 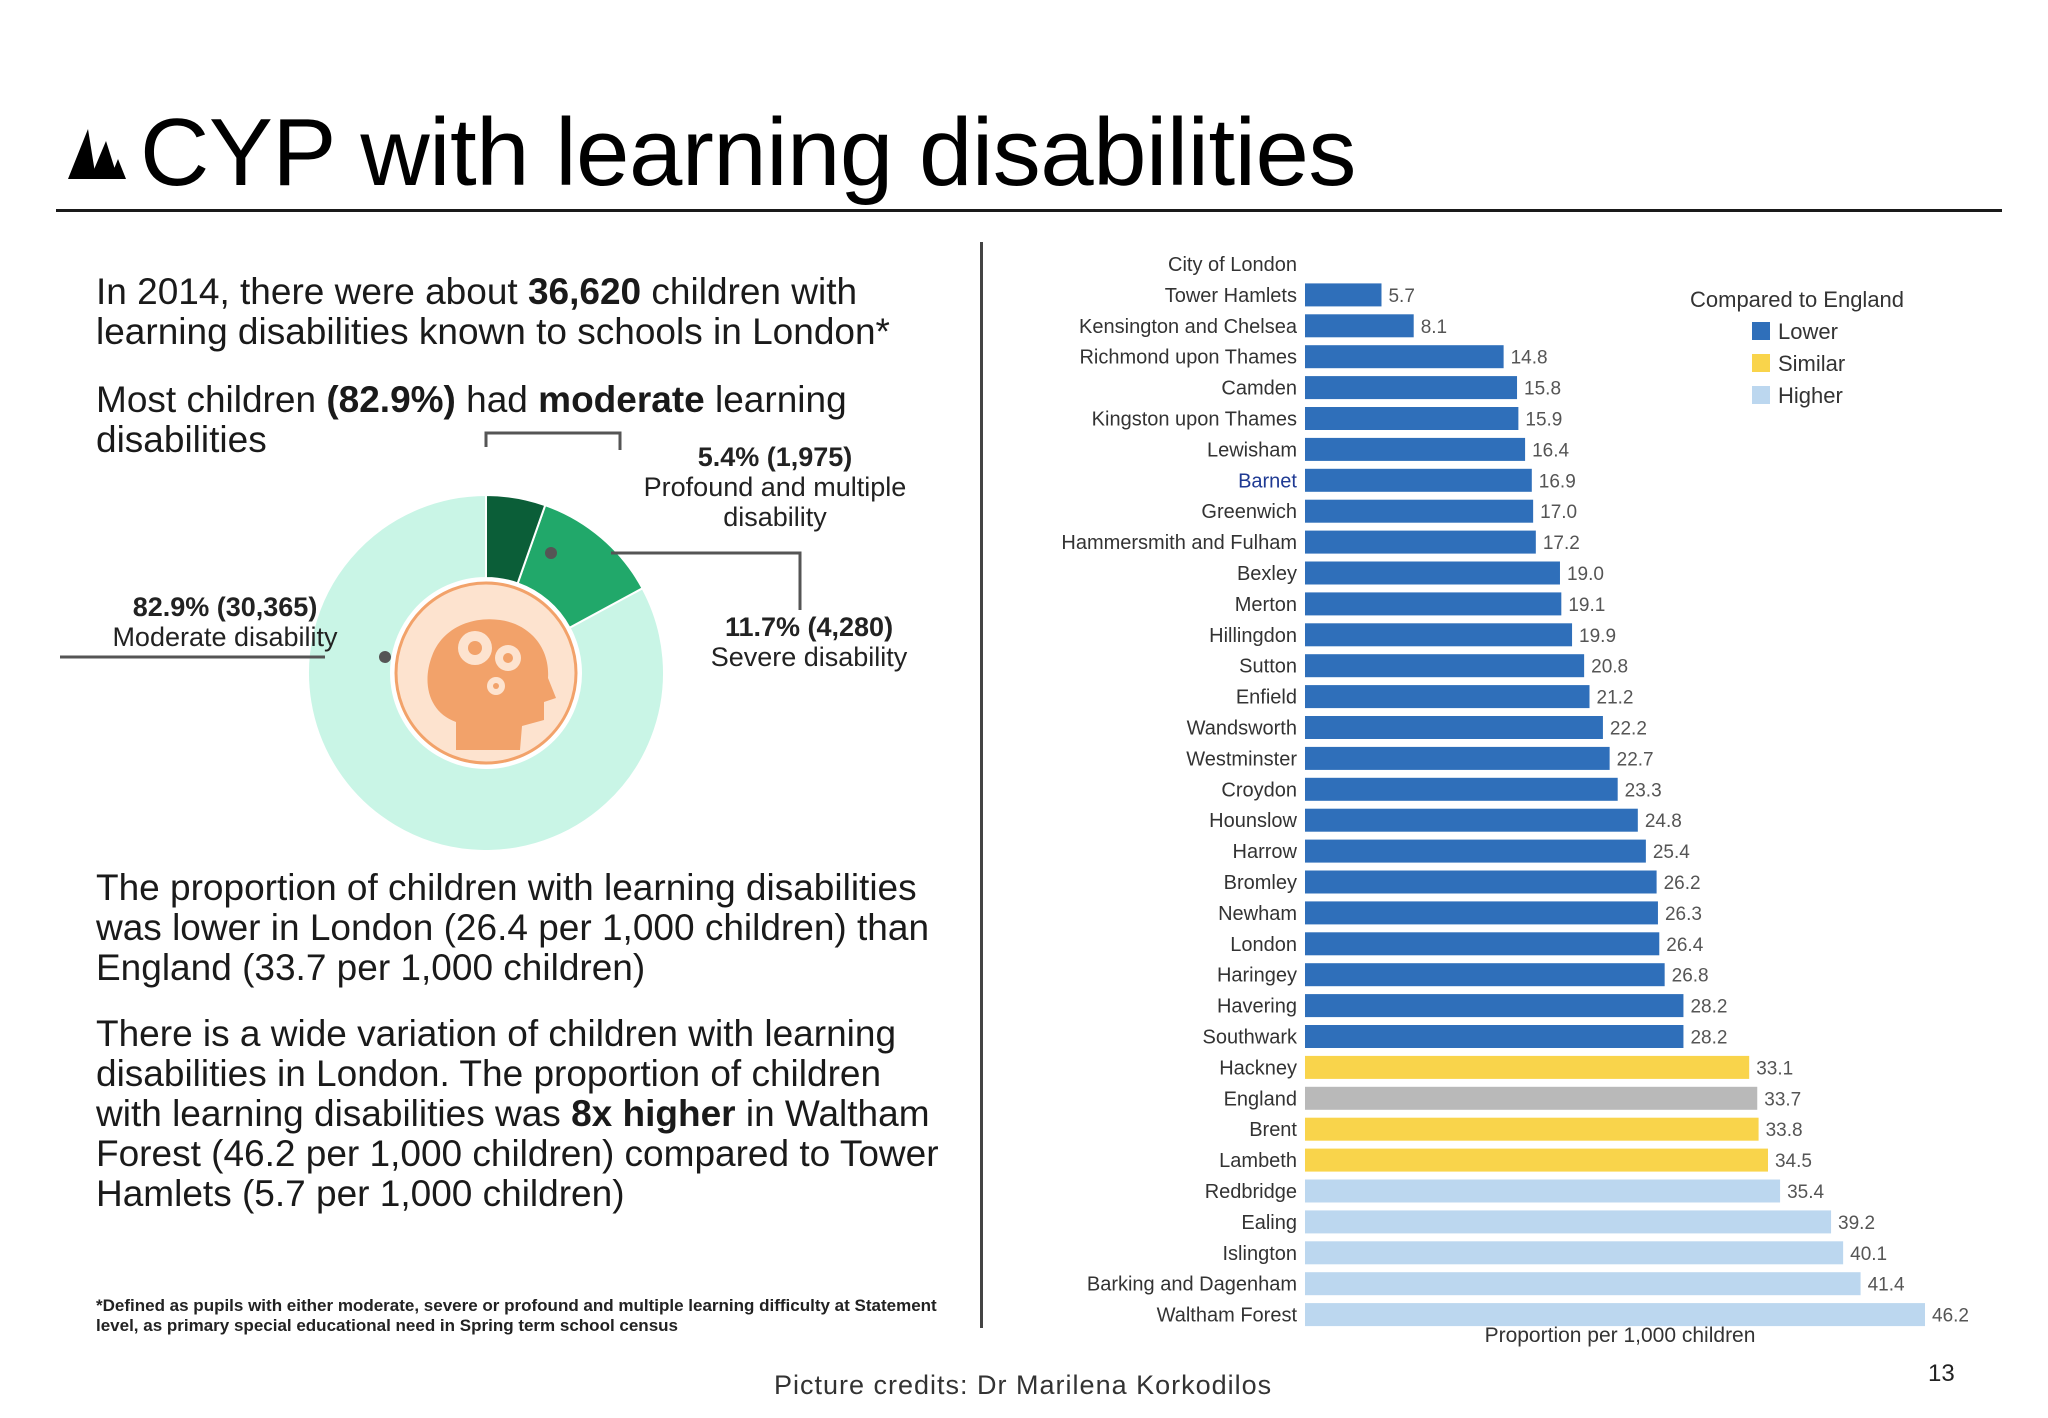 I want to click on category-label: Bromley, so click(x=1260, y=883).